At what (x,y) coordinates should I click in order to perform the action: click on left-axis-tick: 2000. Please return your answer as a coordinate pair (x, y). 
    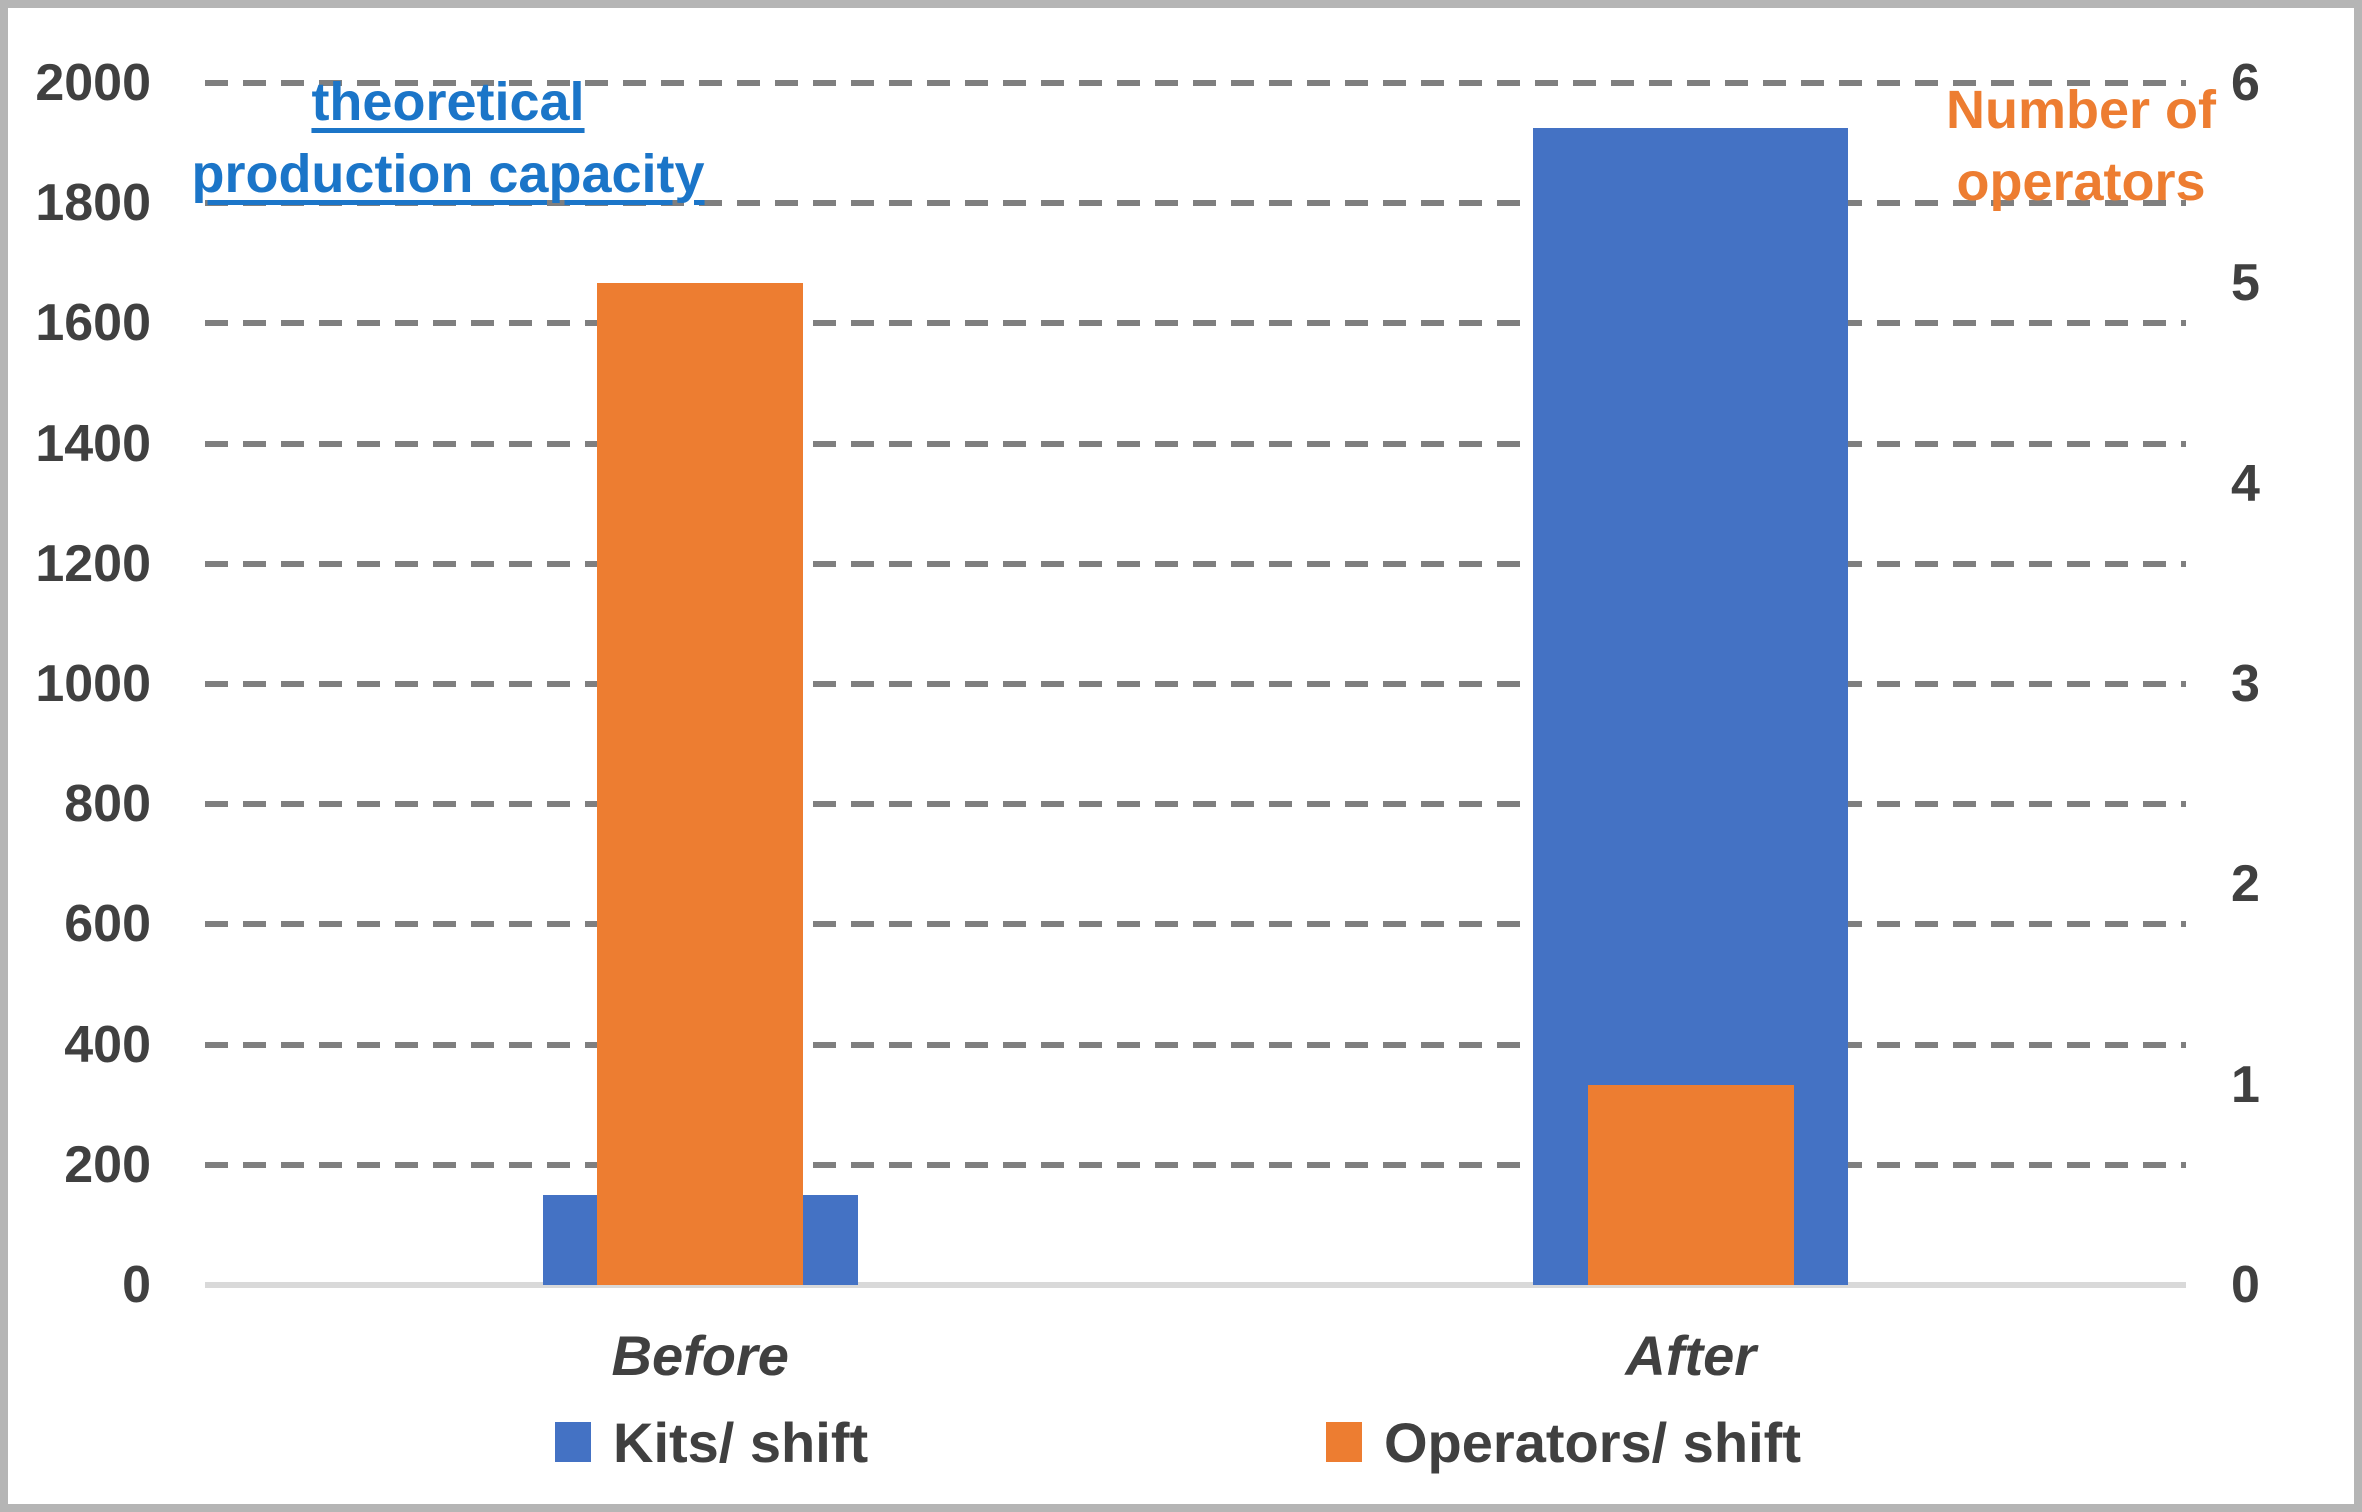
    Looking at the image, I should click on (93, 83).